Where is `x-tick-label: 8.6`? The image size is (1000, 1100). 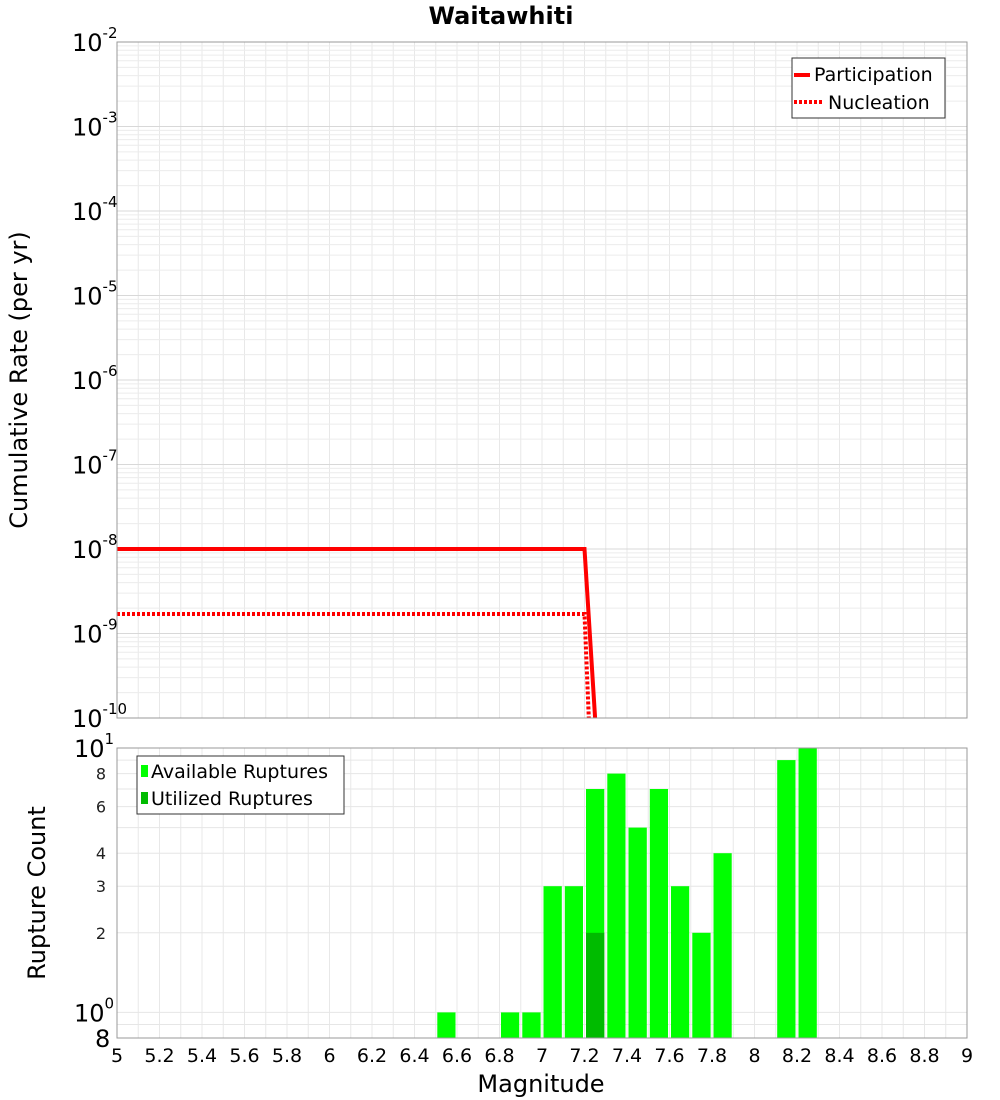
x-tick-label: 8.6 is located at coordinates (882, 1056).